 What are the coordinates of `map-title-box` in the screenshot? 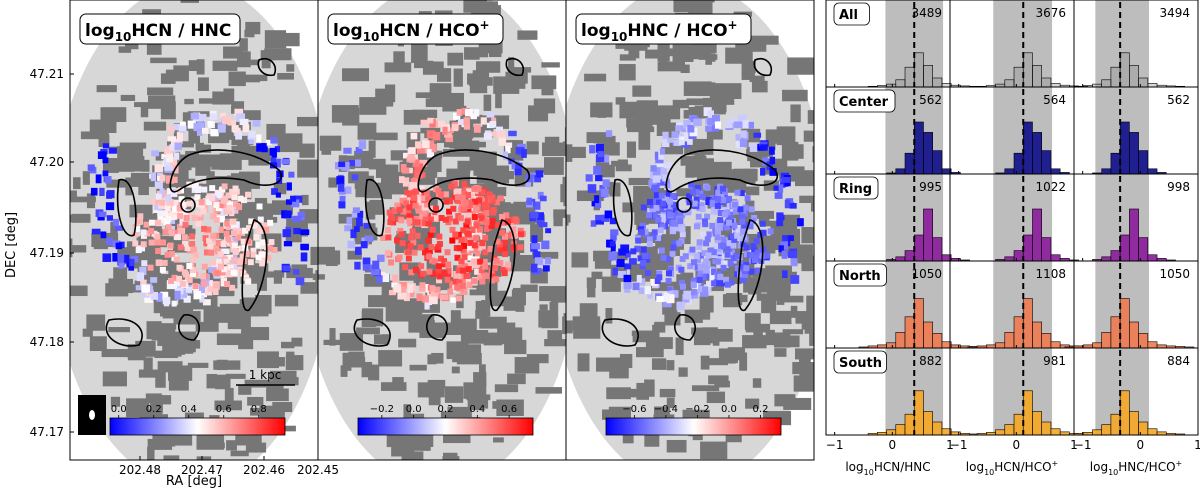 It's located at (160, 29).